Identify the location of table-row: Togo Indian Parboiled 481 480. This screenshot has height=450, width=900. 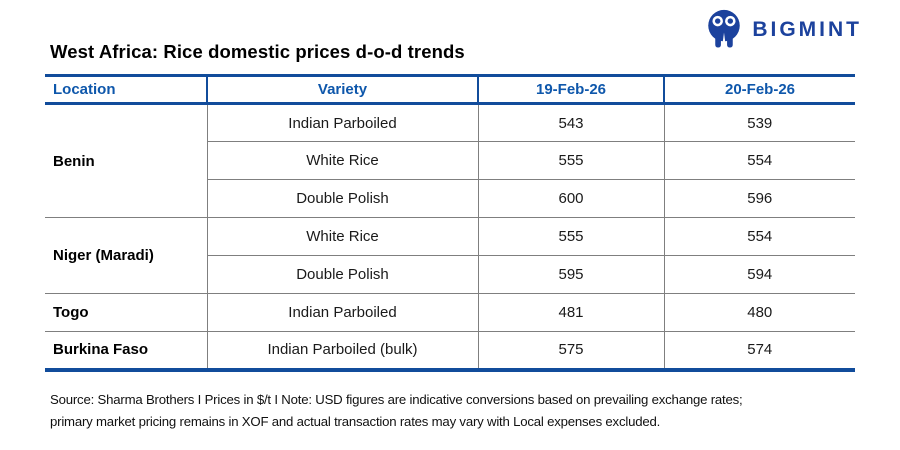
(450, 312).